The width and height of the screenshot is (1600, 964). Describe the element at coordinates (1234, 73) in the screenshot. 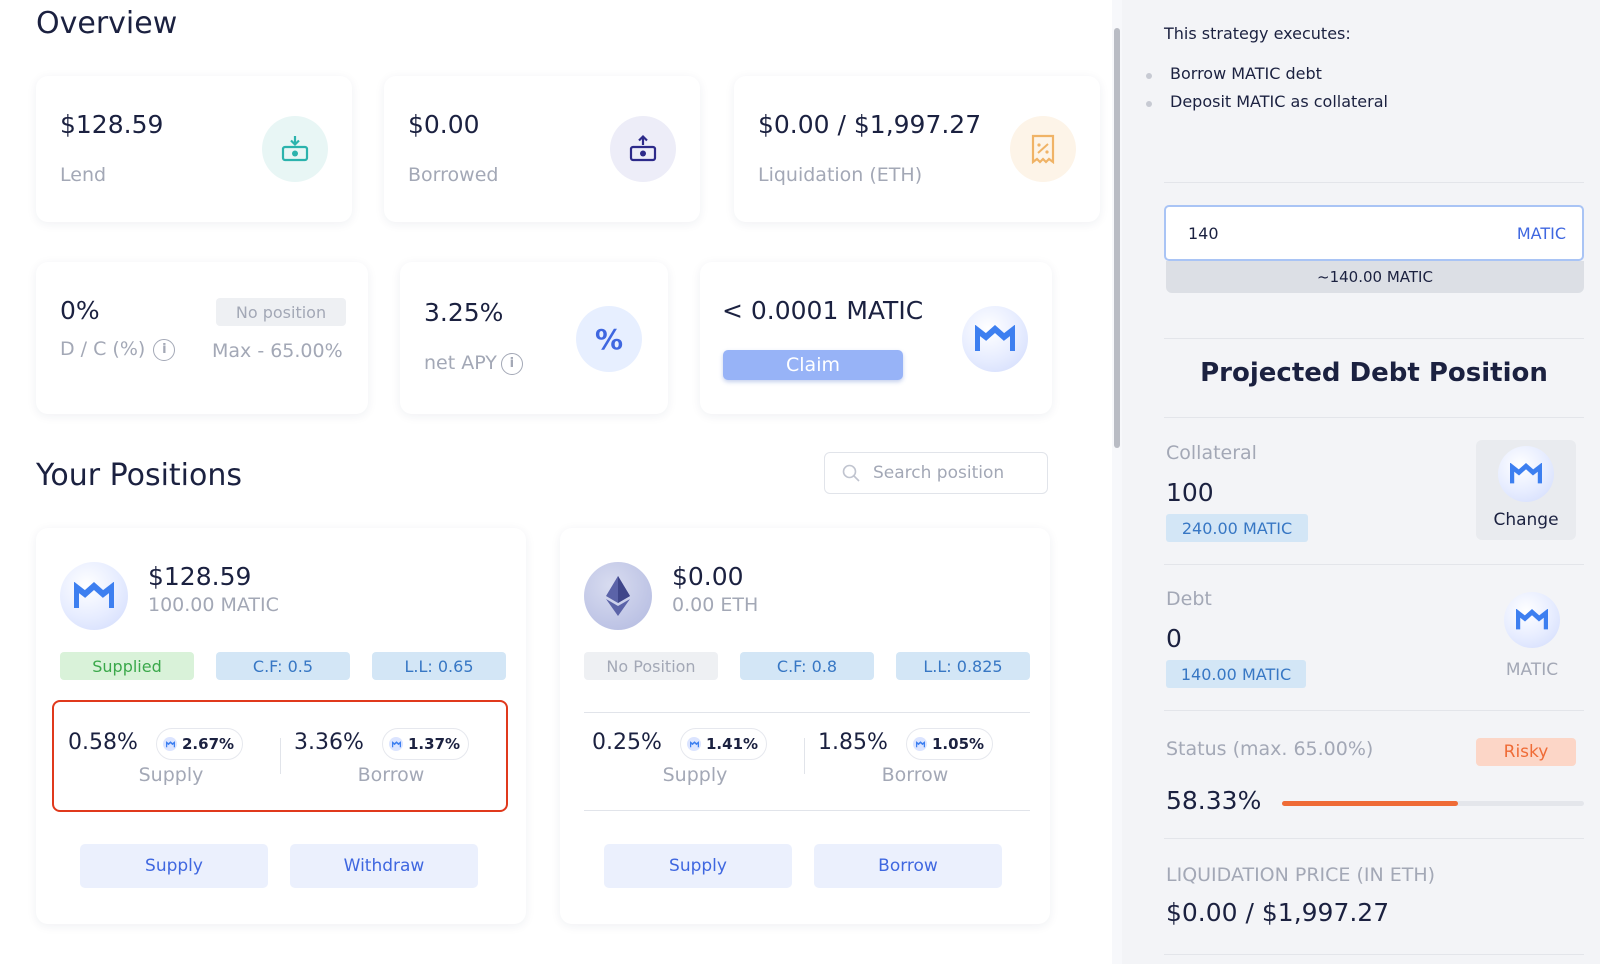

I see `strategy-step: Borrow MATIC debt` at that location.